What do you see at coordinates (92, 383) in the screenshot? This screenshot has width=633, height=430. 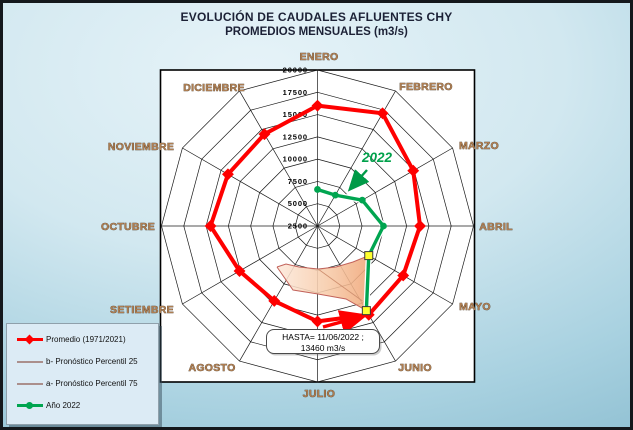 I see `legend-label: a- Pronóstico Percentil 75` at bounding box center [92, 383].